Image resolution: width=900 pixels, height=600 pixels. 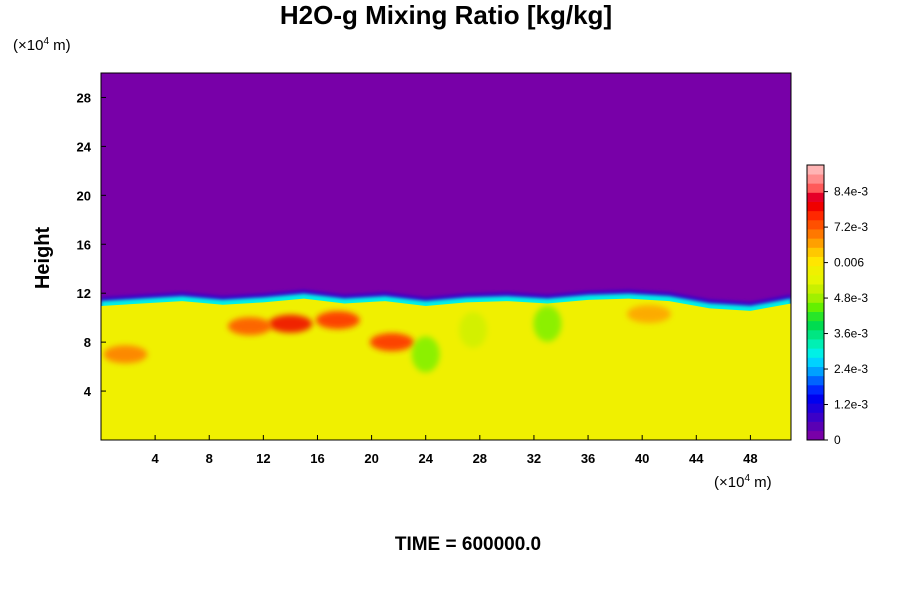 I want to click on colorbar-tick-label: 7.2e-3, so click(x=851, y=227).